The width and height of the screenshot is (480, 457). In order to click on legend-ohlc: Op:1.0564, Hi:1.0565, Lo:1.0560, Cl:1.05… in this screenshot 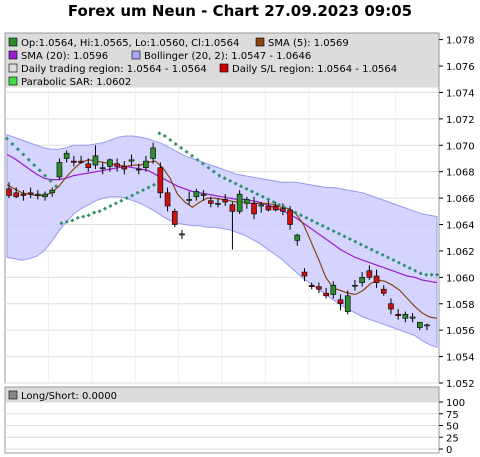, I will do `click(130, 43)`.